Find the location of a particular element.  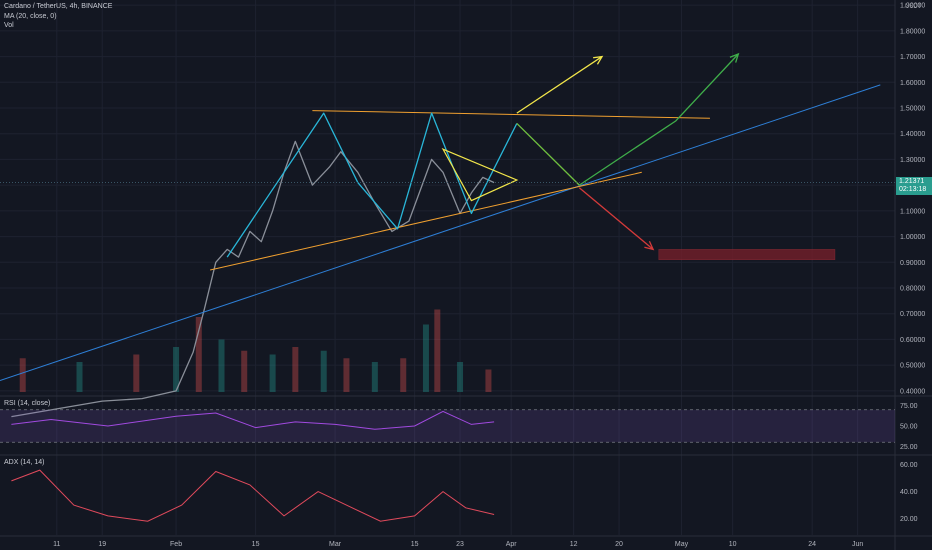

time-tick-label: Mar is located at coordinates (335, 544).